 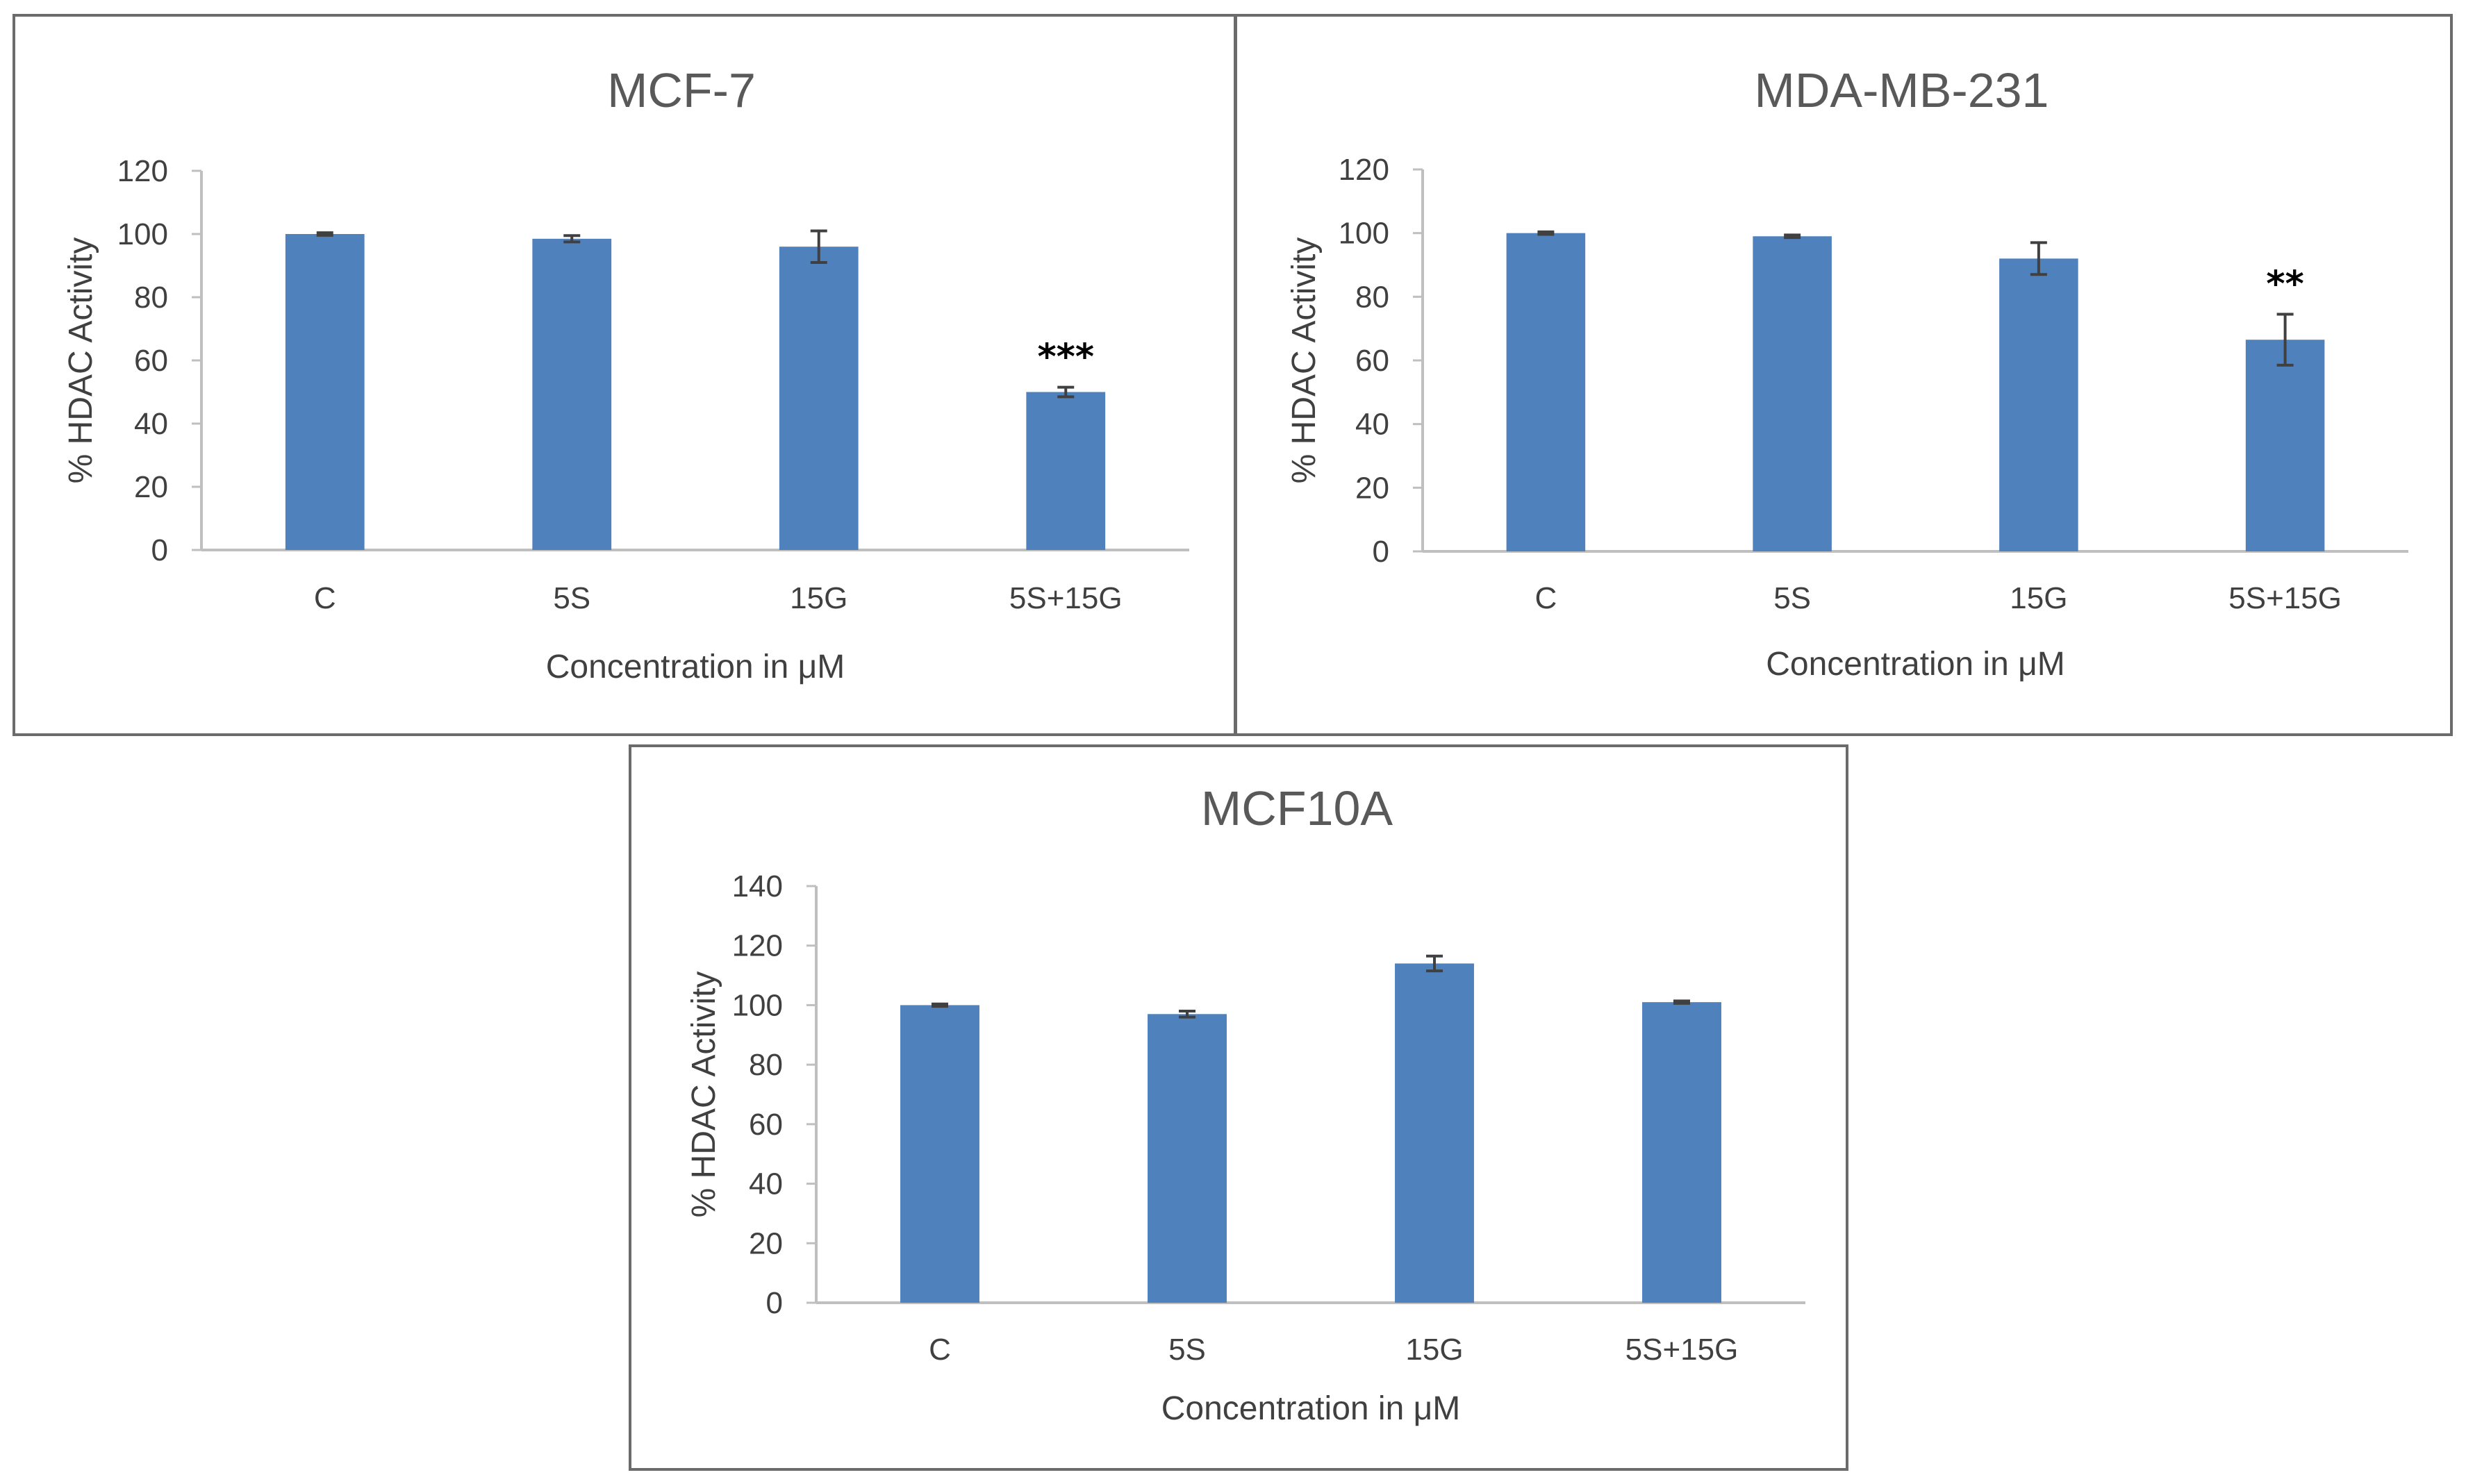 I want to click on chart-title: MDA-MB-231, so click(x=1902, y=90).